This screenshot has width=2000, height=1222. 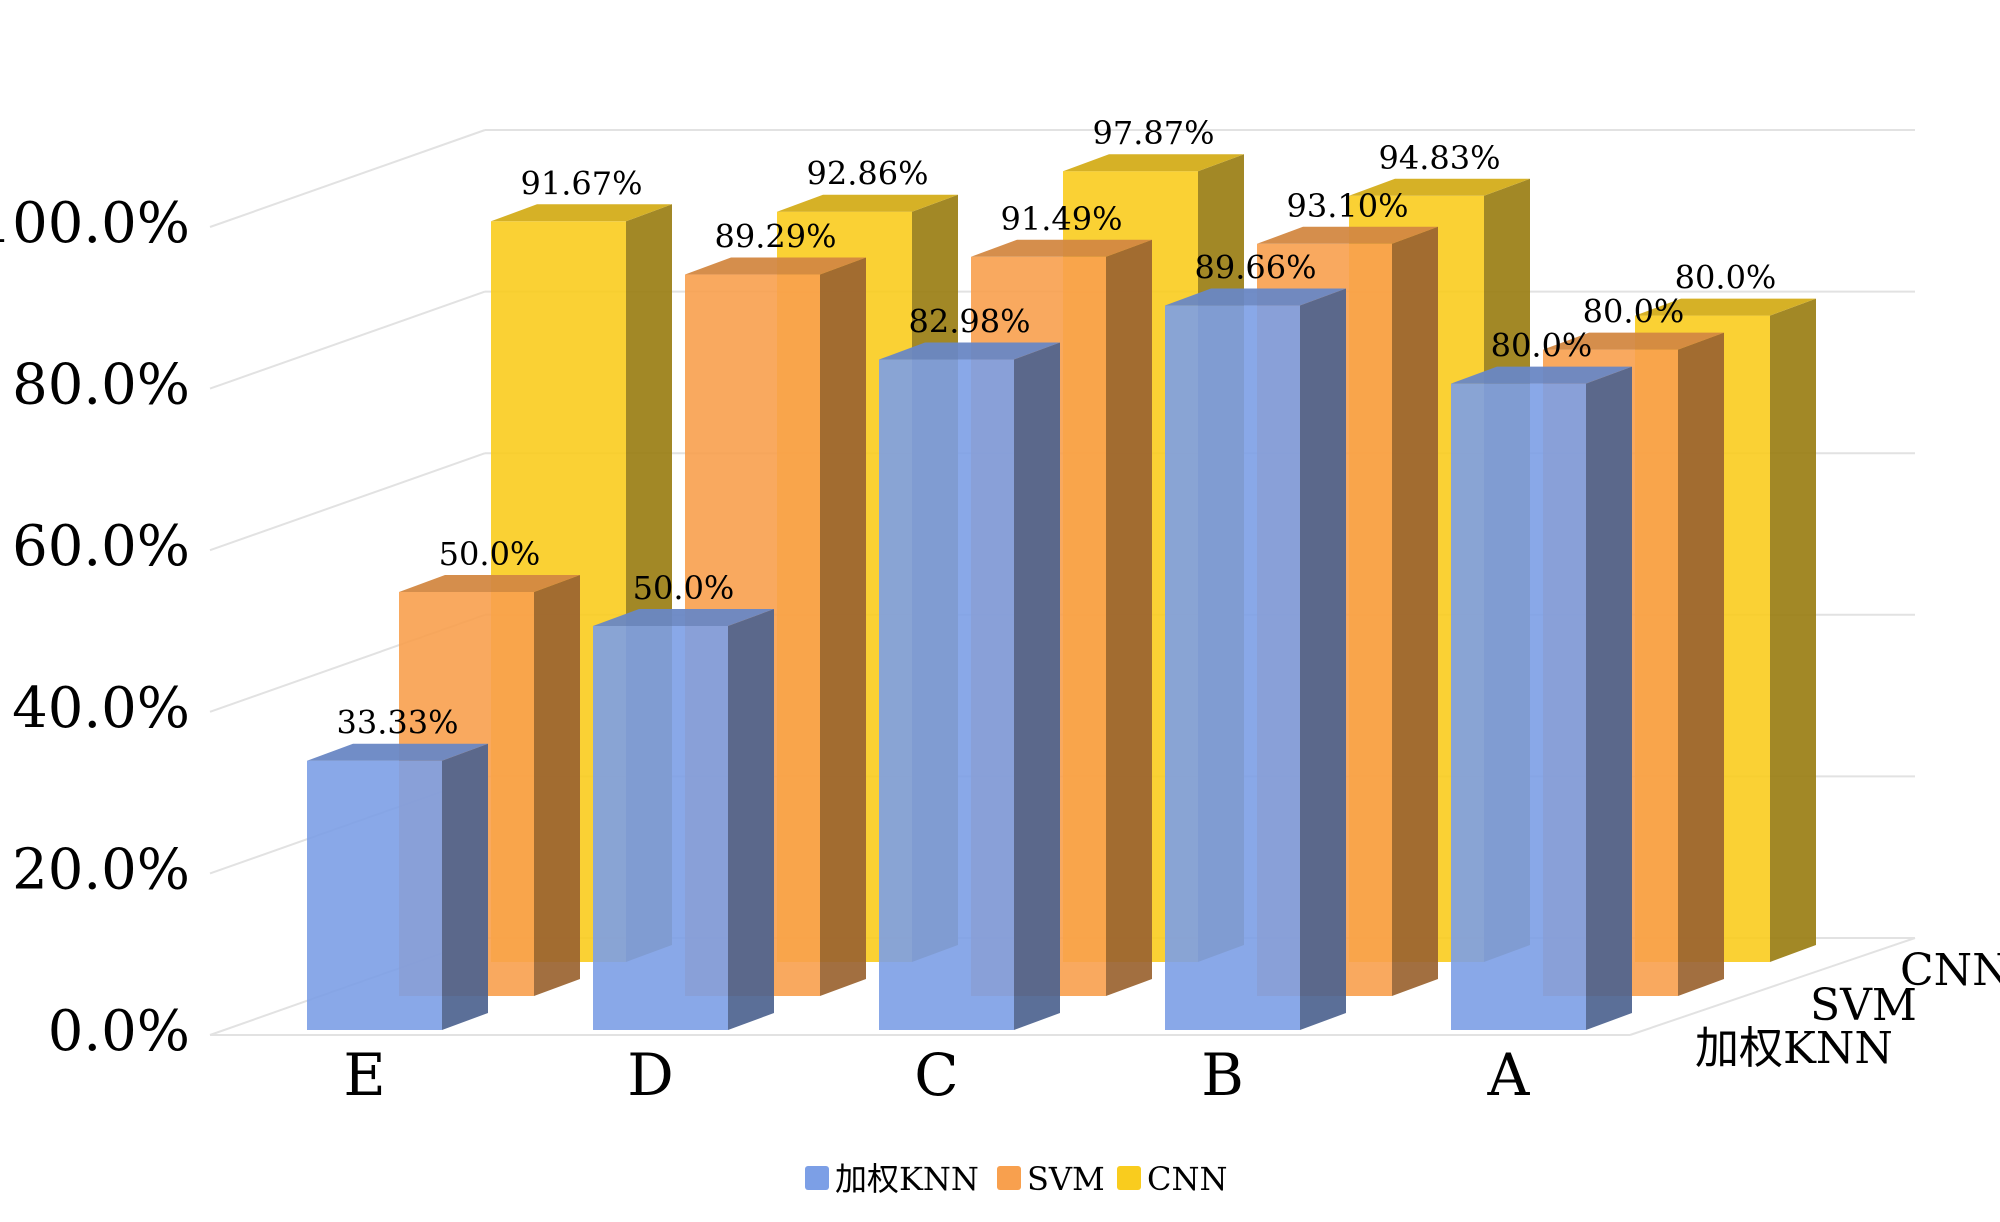 What do you see at coordinates (1439, 158) in the screenshot?
I see `data-label: 94.83%` at bounding box center [1439, 158].